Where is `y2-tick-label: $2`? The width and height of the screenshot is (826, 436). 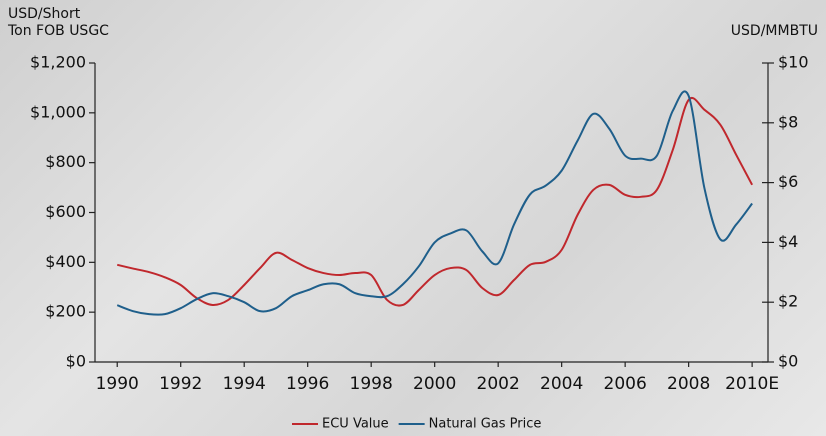 y2-tick-label: $2 is located at coordinates (788, 301).